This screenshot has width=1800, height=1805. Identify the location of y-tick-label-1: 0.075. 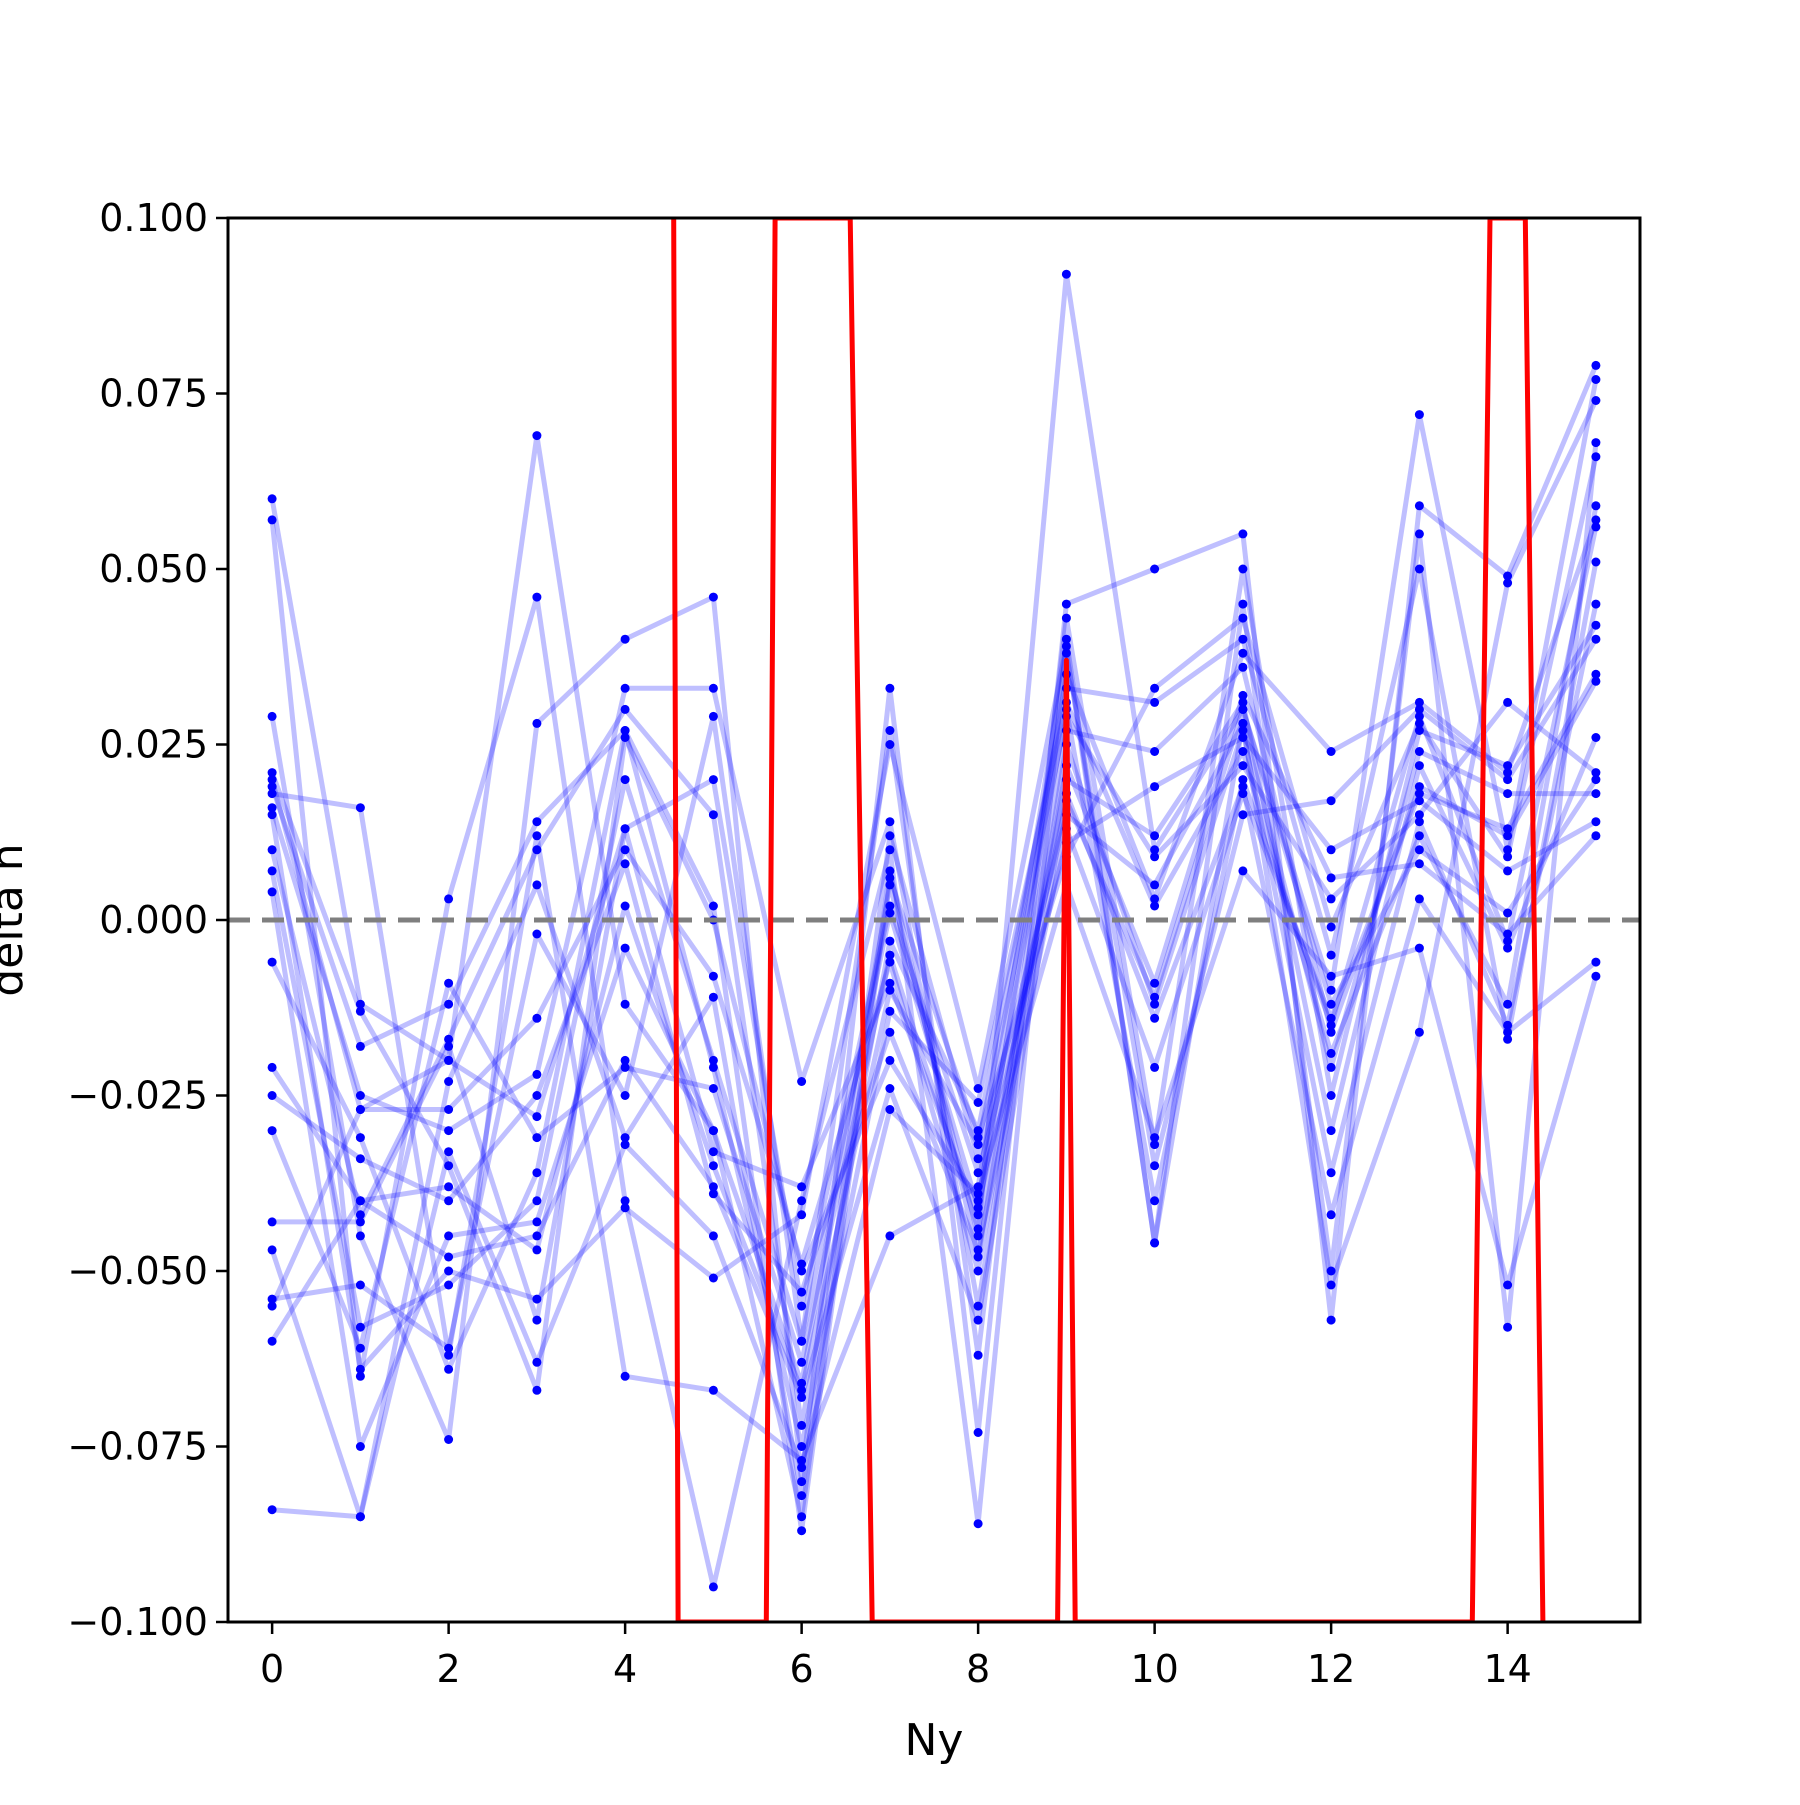
(153, 394).